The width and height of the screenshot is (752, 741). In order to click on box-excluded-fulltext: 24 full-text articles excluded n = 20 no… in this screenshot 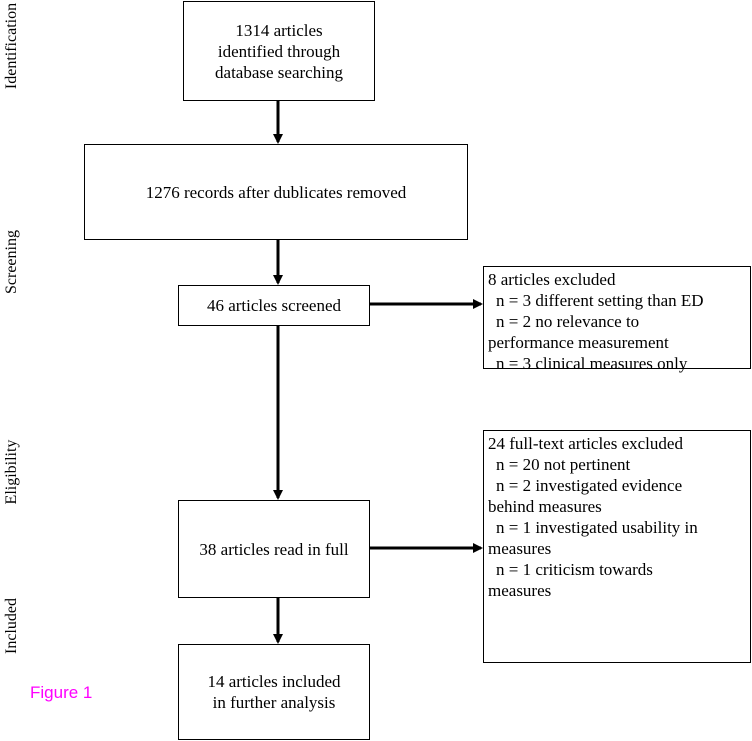, I will do `click(617, 546)`.